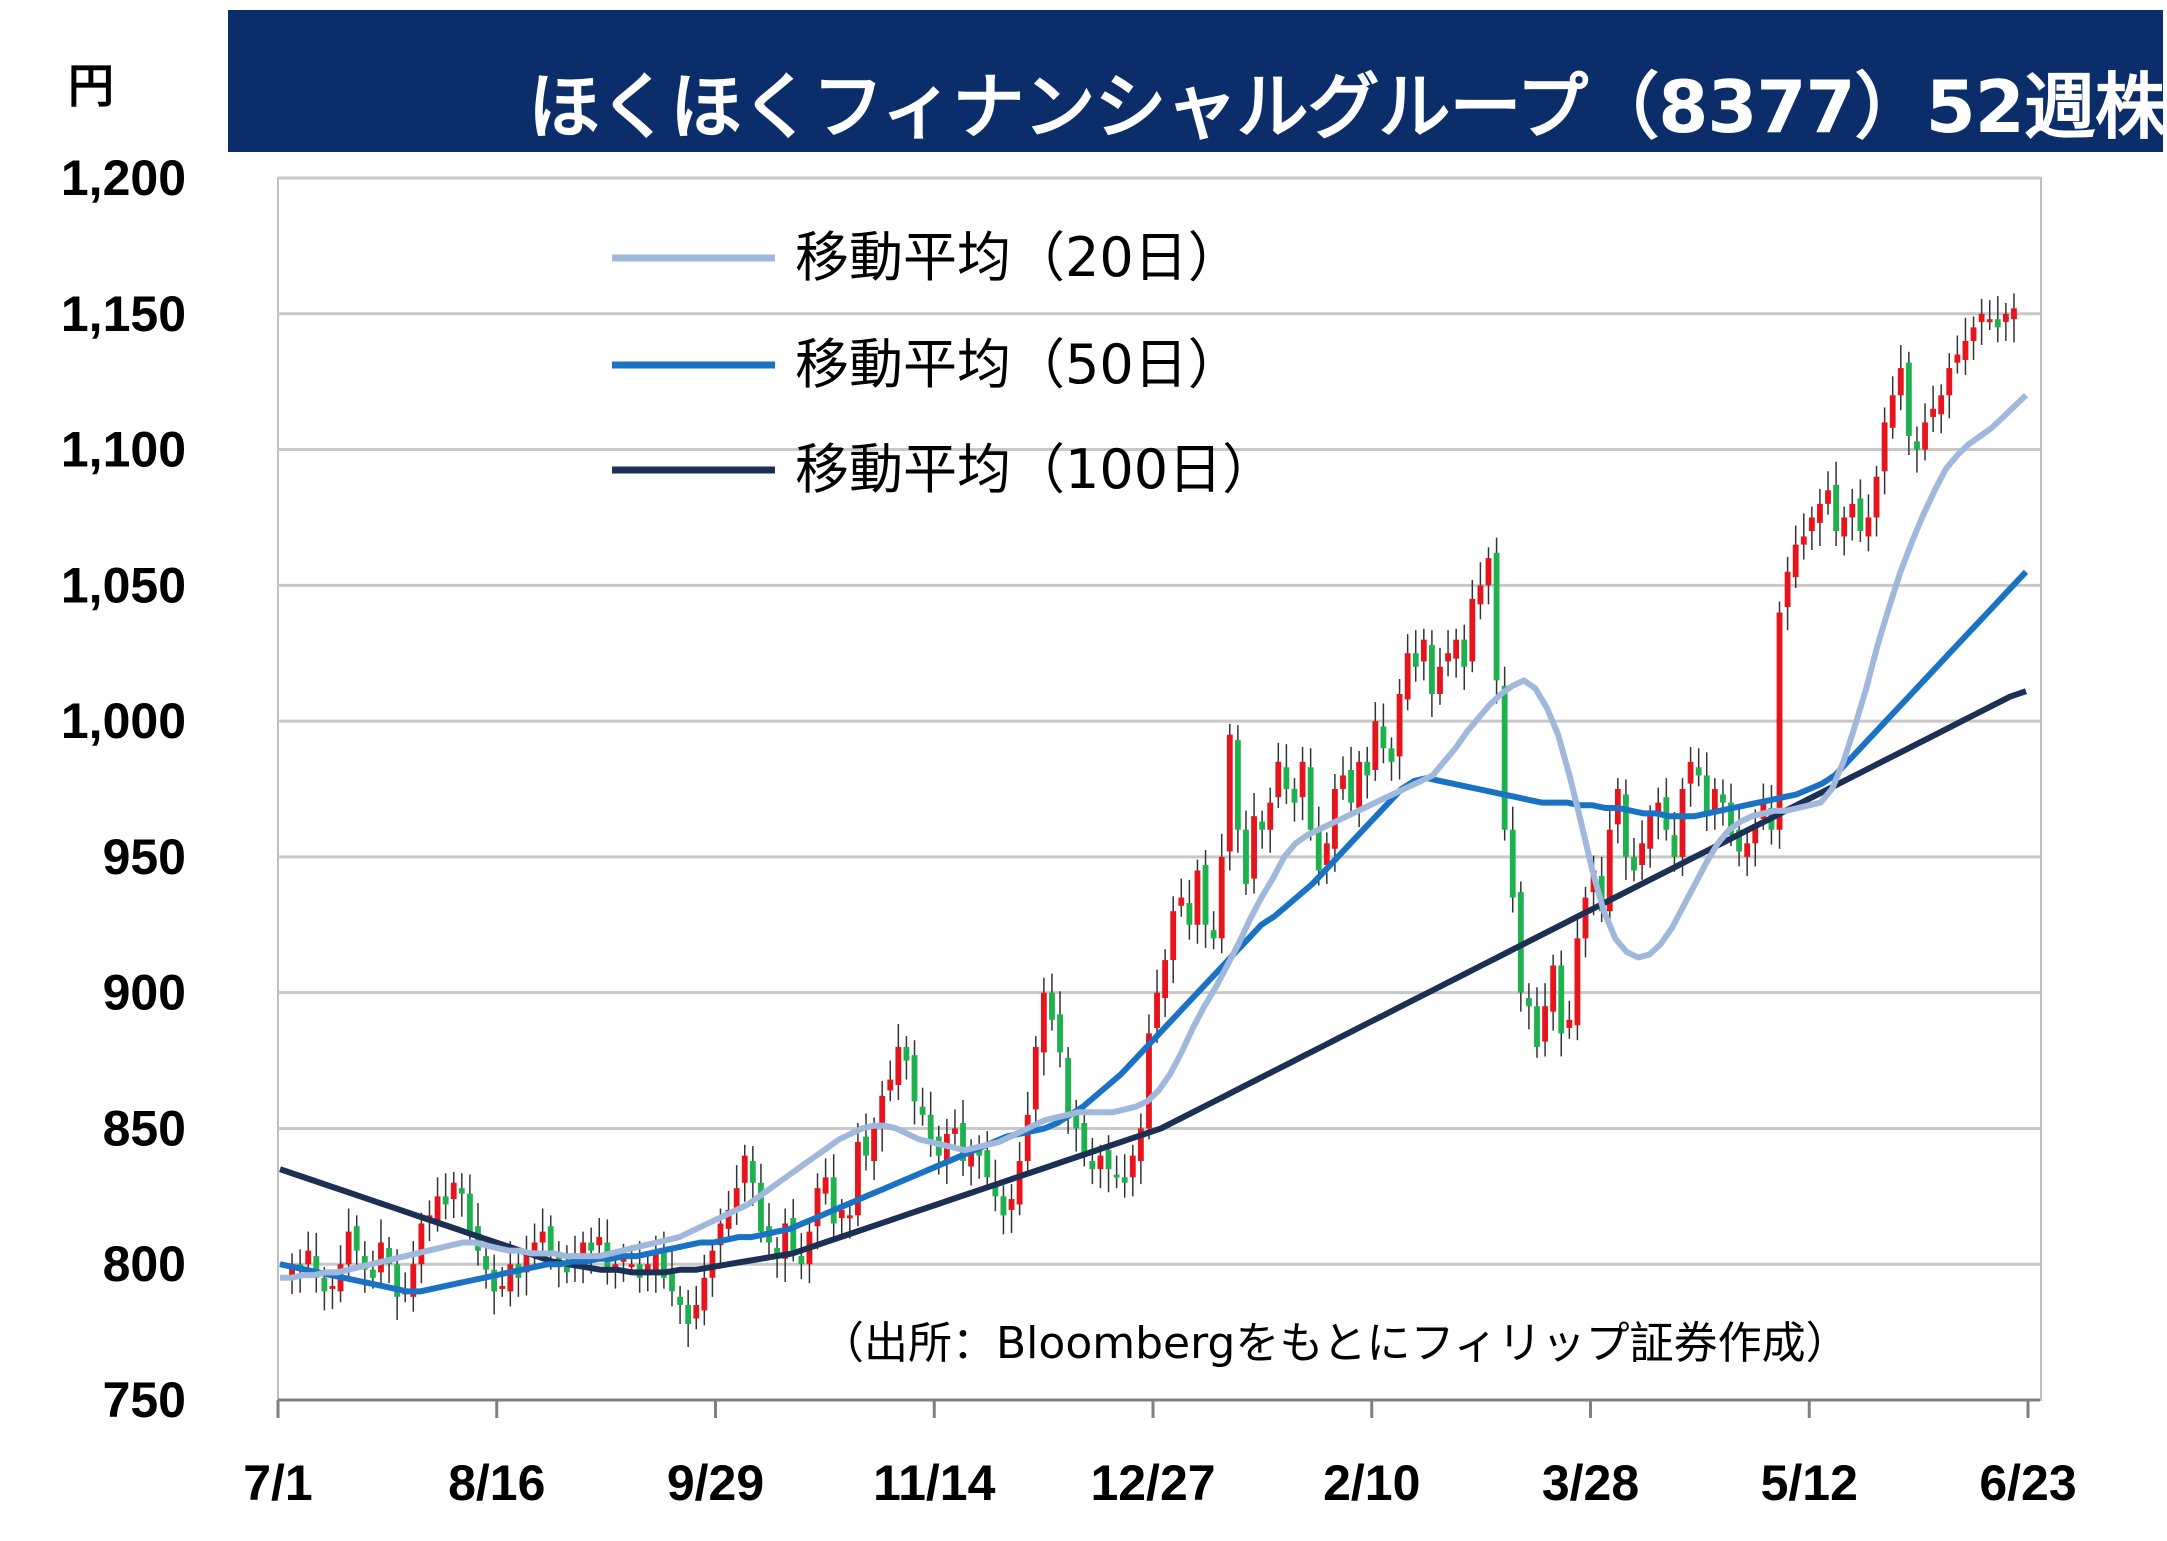 The width and height of the screenshot is (2167, 1541). I want to click on y-tick-label: 850, so click(144, 1128).